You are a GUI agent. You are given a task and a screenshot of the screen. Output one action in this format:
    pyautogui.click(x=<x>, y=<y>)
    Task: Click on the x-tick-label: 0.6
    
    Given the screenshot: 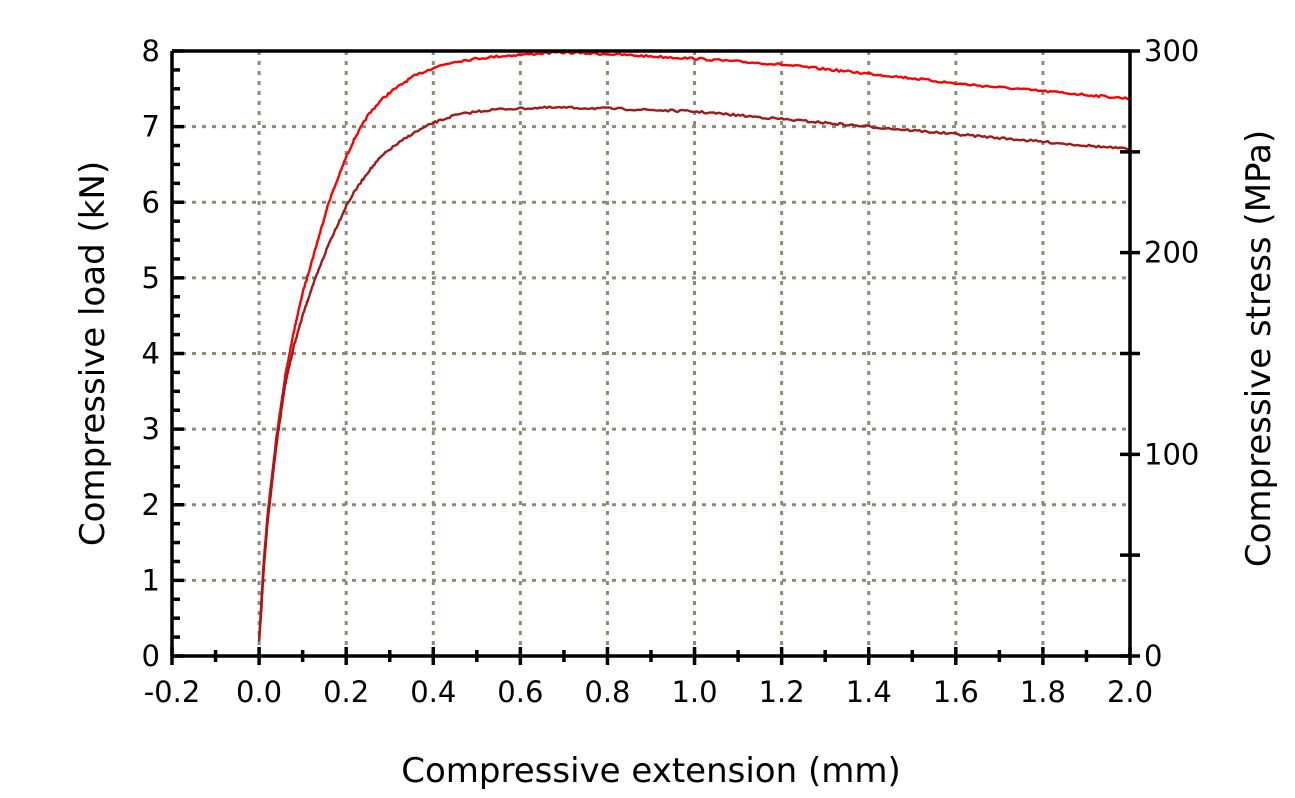 What is the action you would take?
    pyautogui.click(x=520, y=692)
    